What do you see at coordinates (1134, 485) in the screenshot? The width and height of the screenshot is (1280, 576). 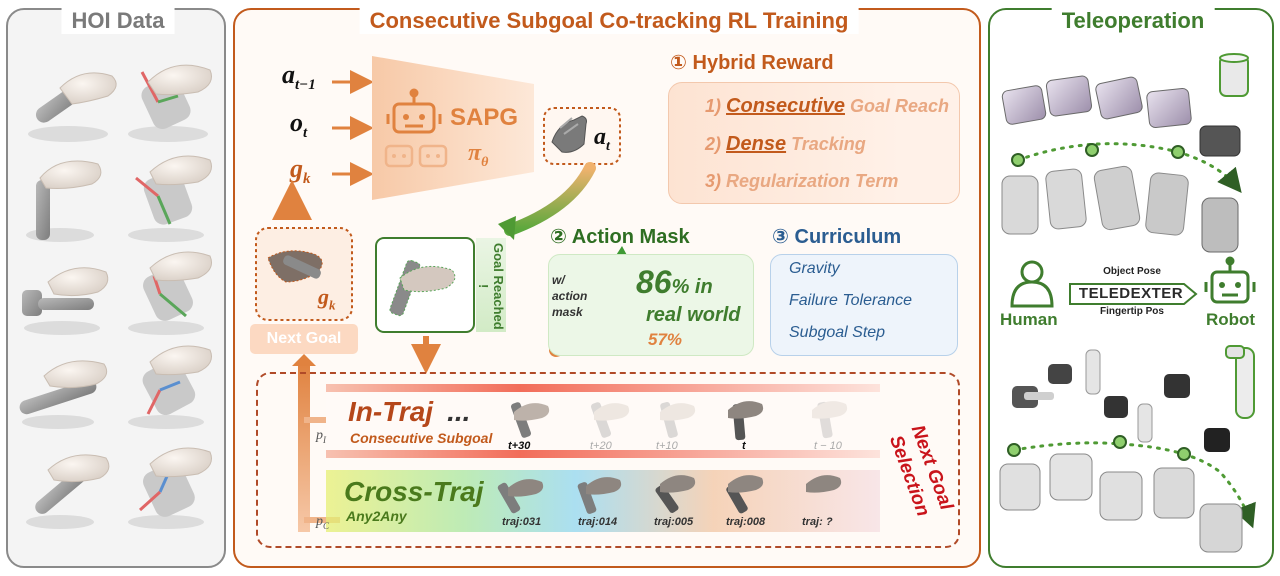 I see `lower-trajectory-path` at bounding box center [1134, 485].